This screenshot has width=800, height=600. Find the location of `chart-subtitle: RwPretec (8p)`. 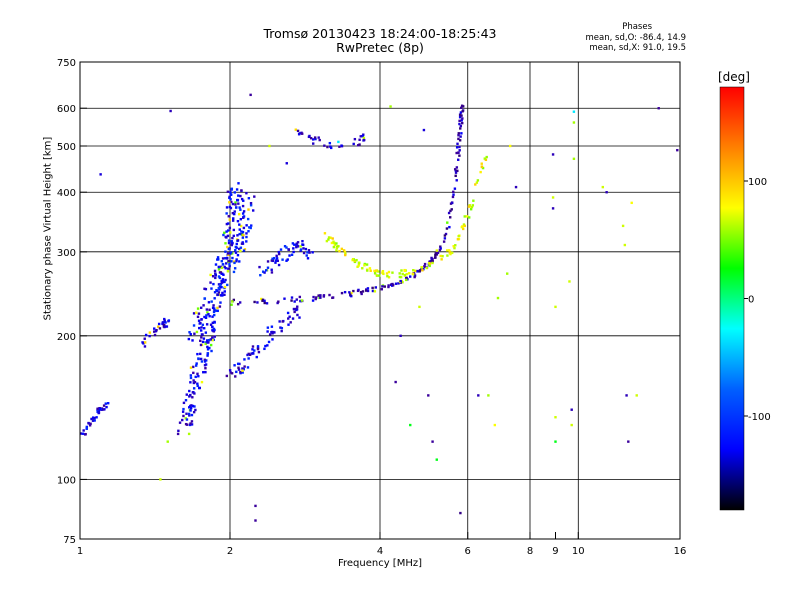

chart-subtitle: RwPretec (8p) is located at coordinates (380, 47).